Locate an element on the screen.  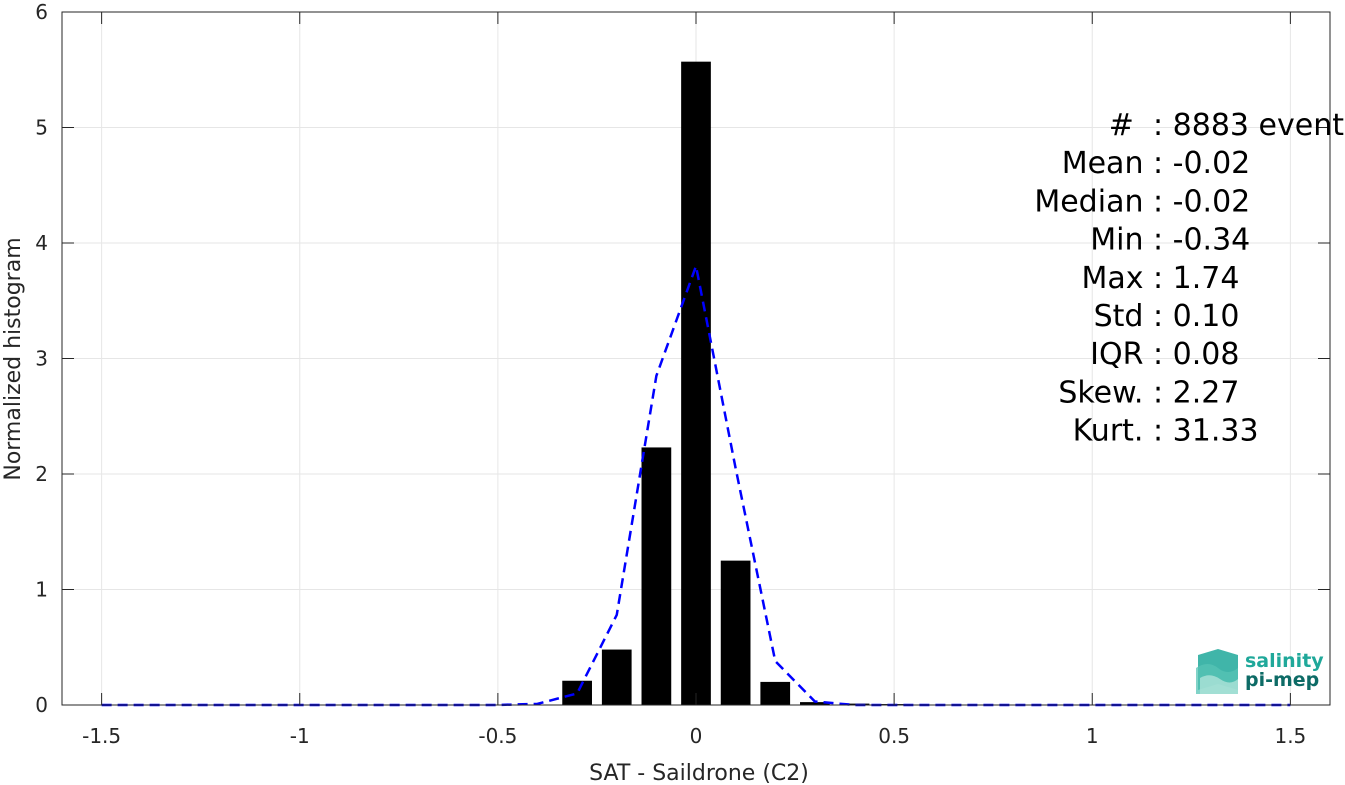
x-tick-label: 0 is located at coordinates (696, 736).